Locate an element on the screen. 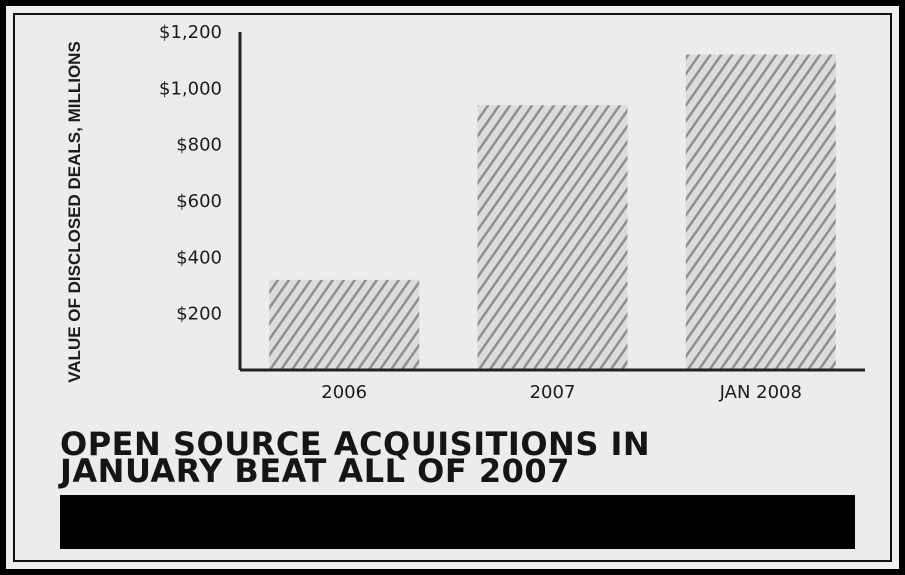 This screenshot has width=905, height=575. redacted-bar is located at coordinates (457, 522).